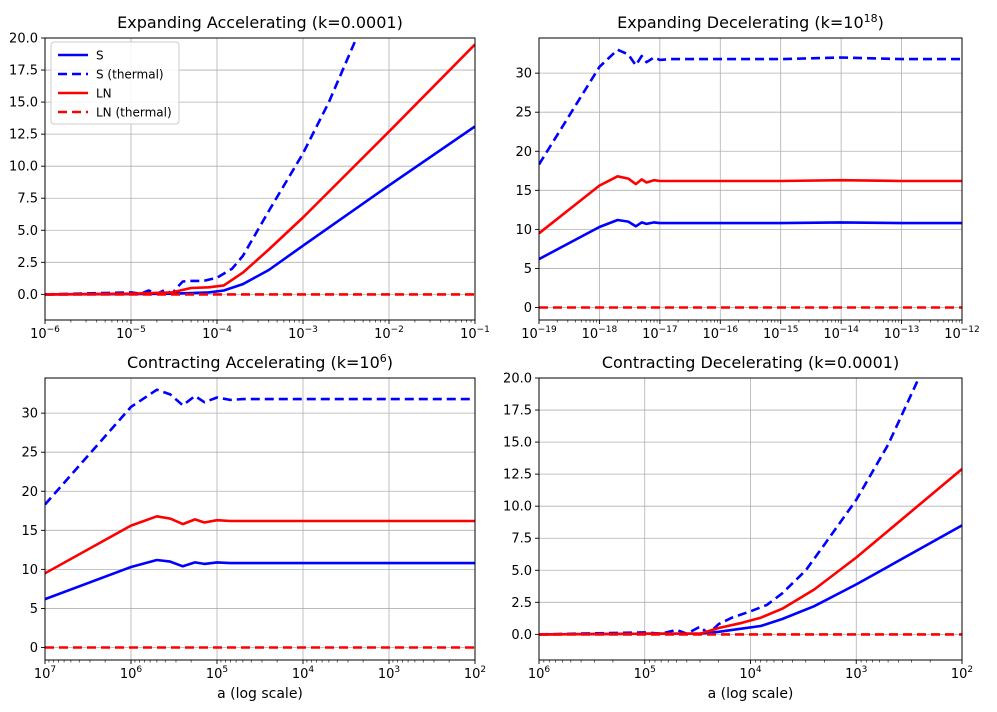 The height and width of the screenshot is (712, 997). Describe the element at coordinates (131, 673) in the screenshot. I see `x-tick-label-1: 10⁶` at that location.